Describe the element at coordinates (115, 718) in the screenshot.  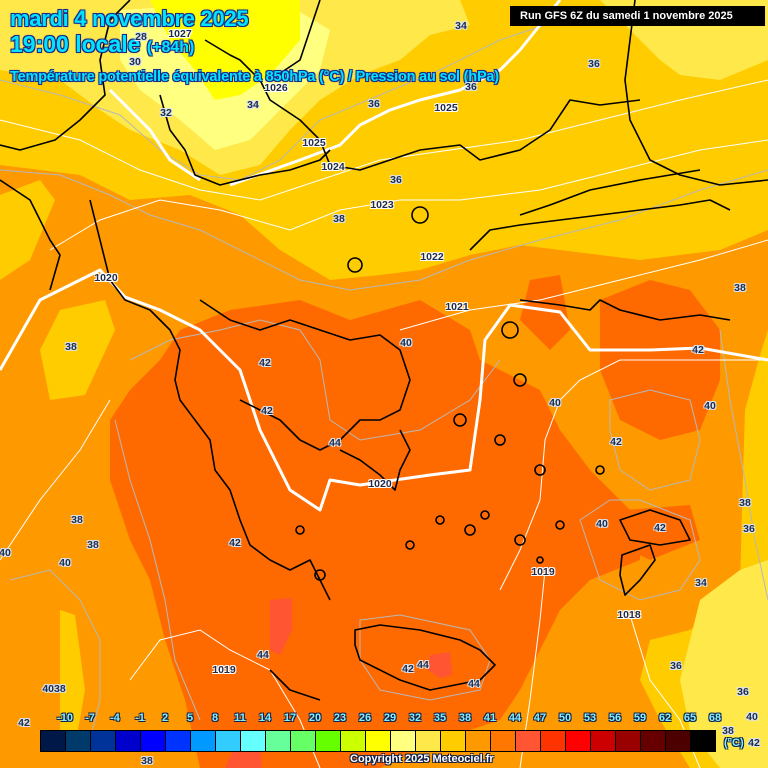
I see `colorbar-tick-label: -4` at that location.